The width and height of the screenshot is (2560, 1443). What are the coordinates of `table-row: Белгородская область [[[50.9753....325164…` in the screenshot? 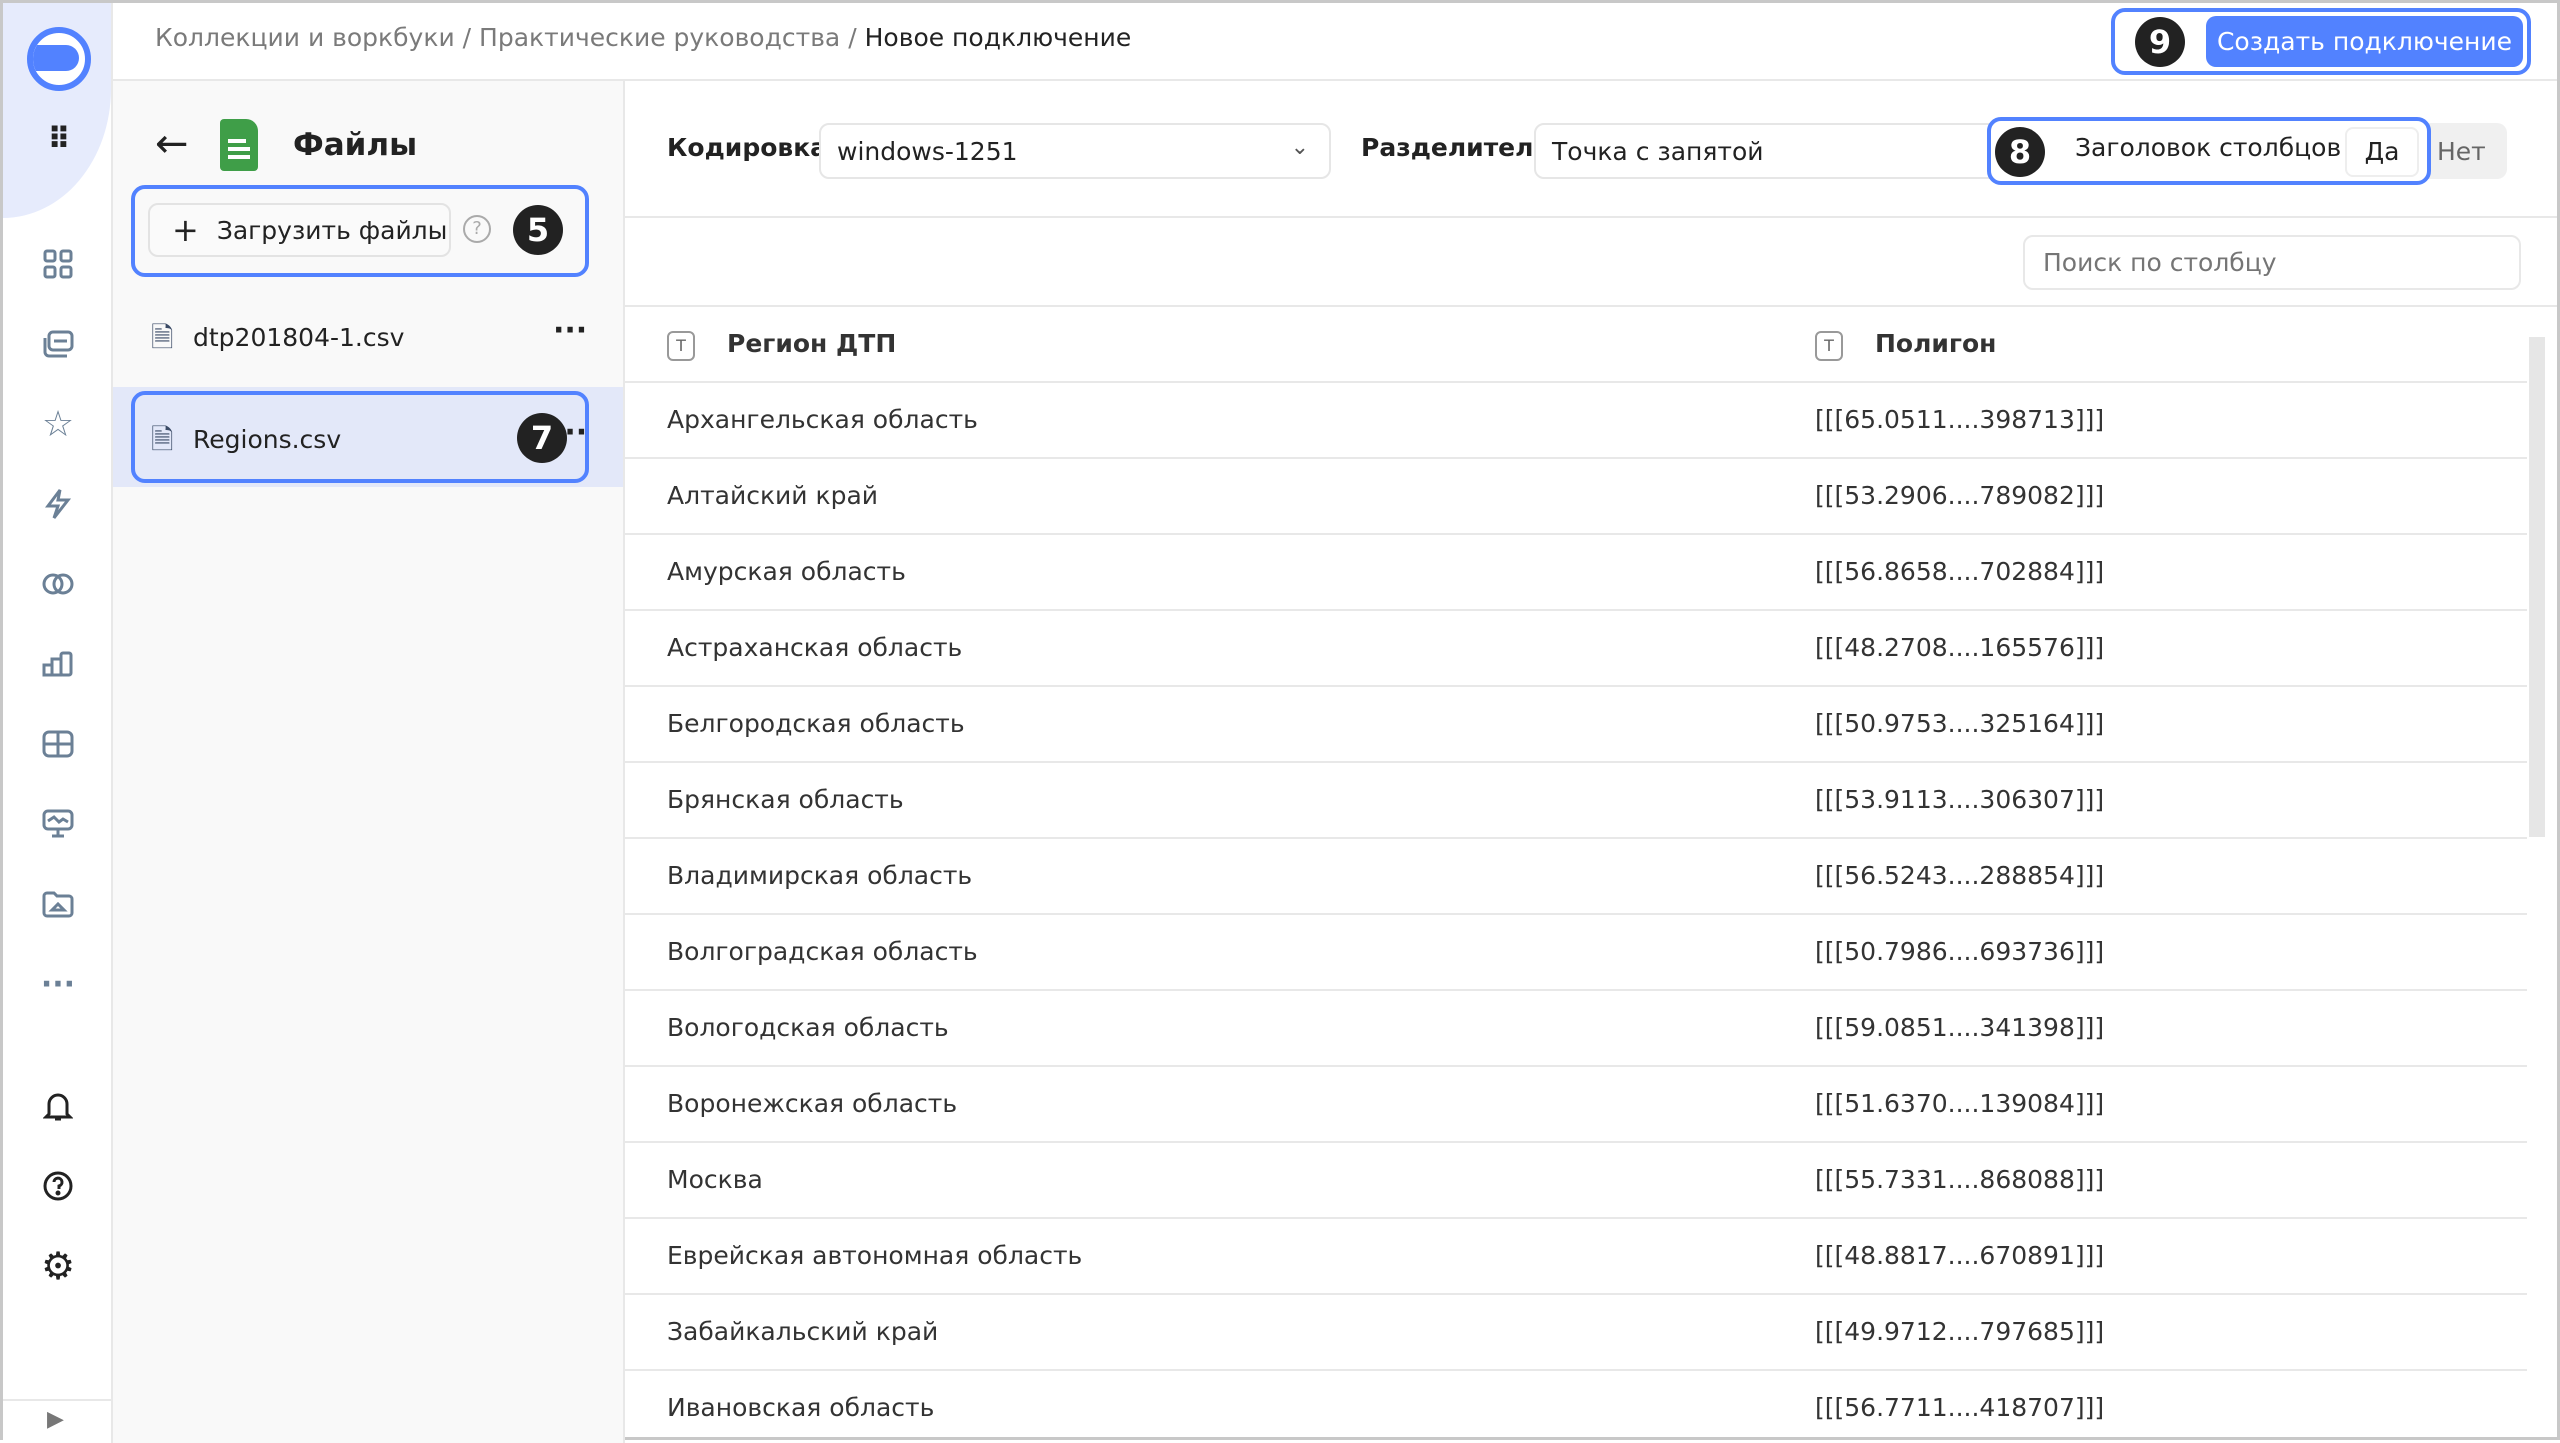 It's located at (1576, 725).